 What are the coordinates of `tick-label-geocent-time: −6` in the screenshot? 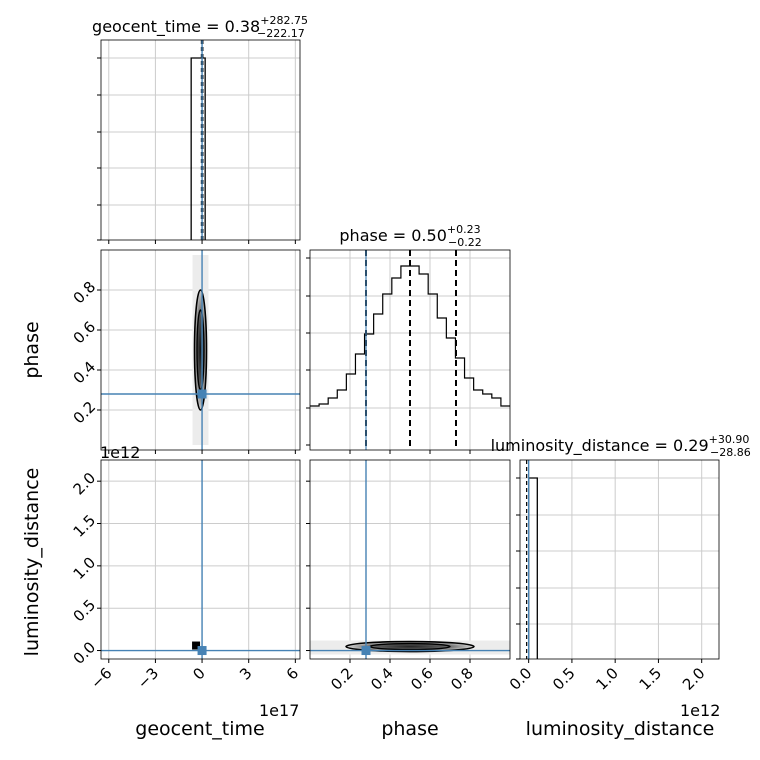 It's located at (101, 678).